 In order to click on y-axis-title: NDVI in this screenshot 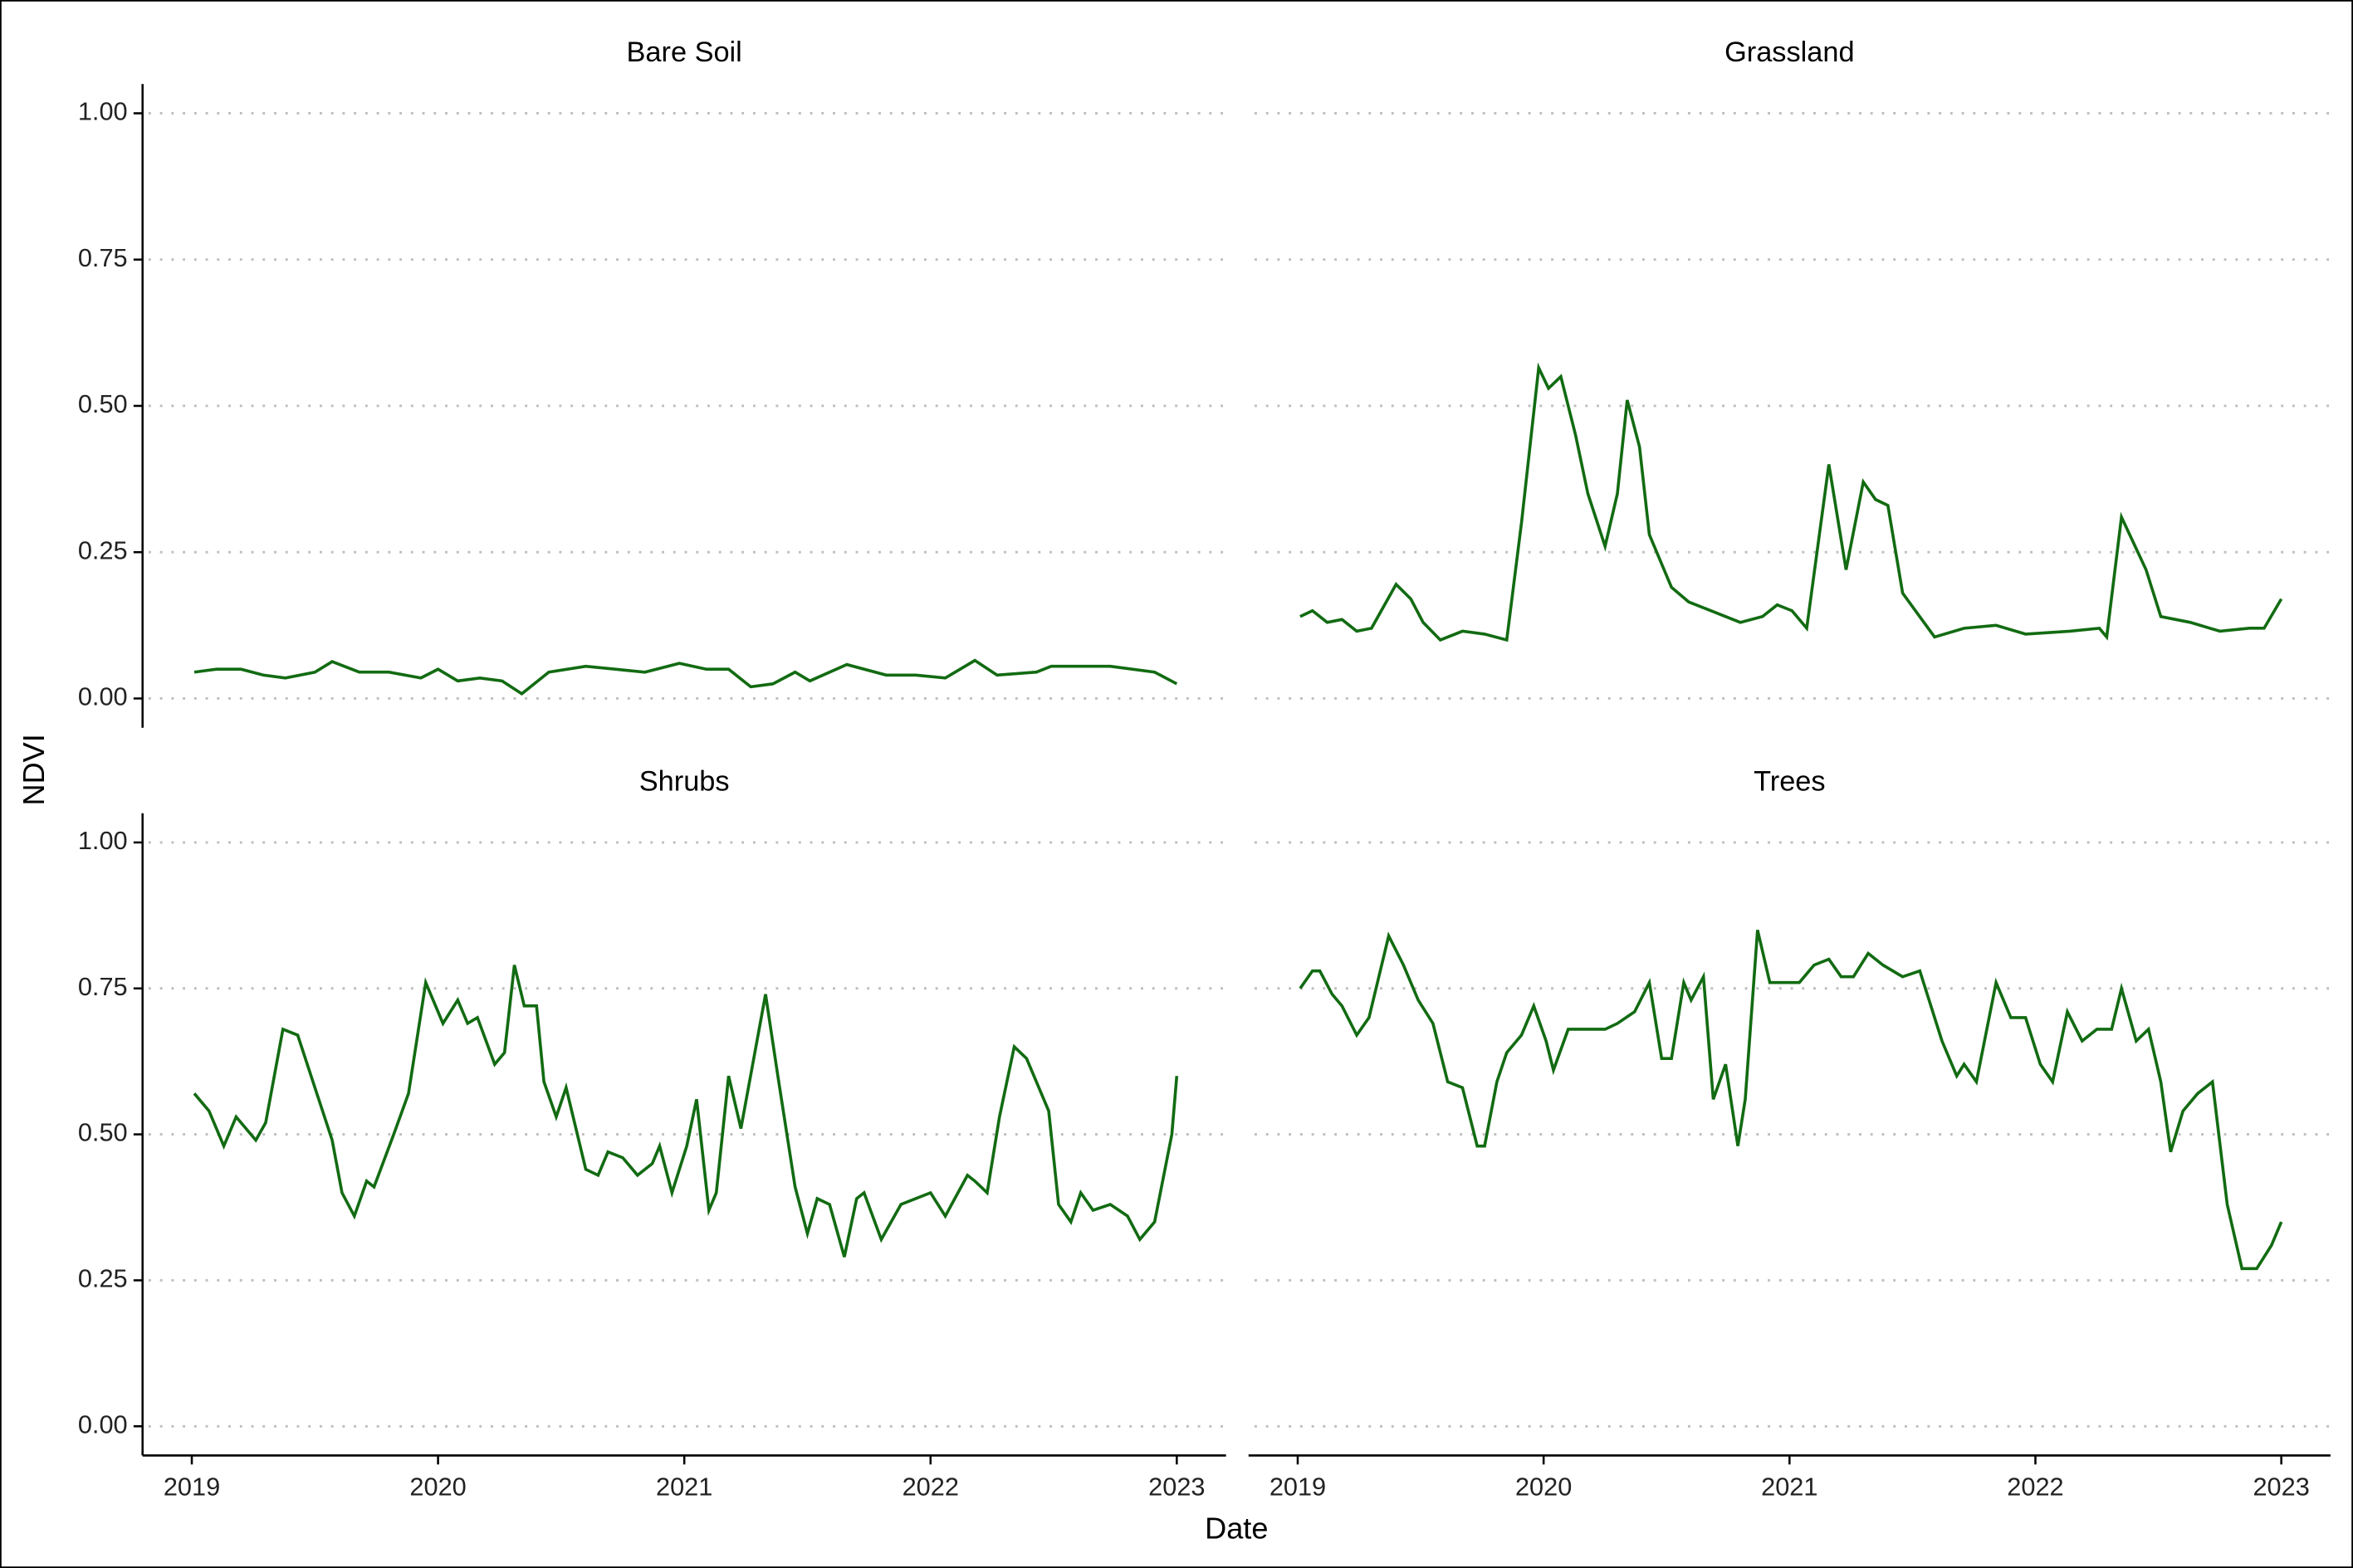, I will do `click(34, 770)`.